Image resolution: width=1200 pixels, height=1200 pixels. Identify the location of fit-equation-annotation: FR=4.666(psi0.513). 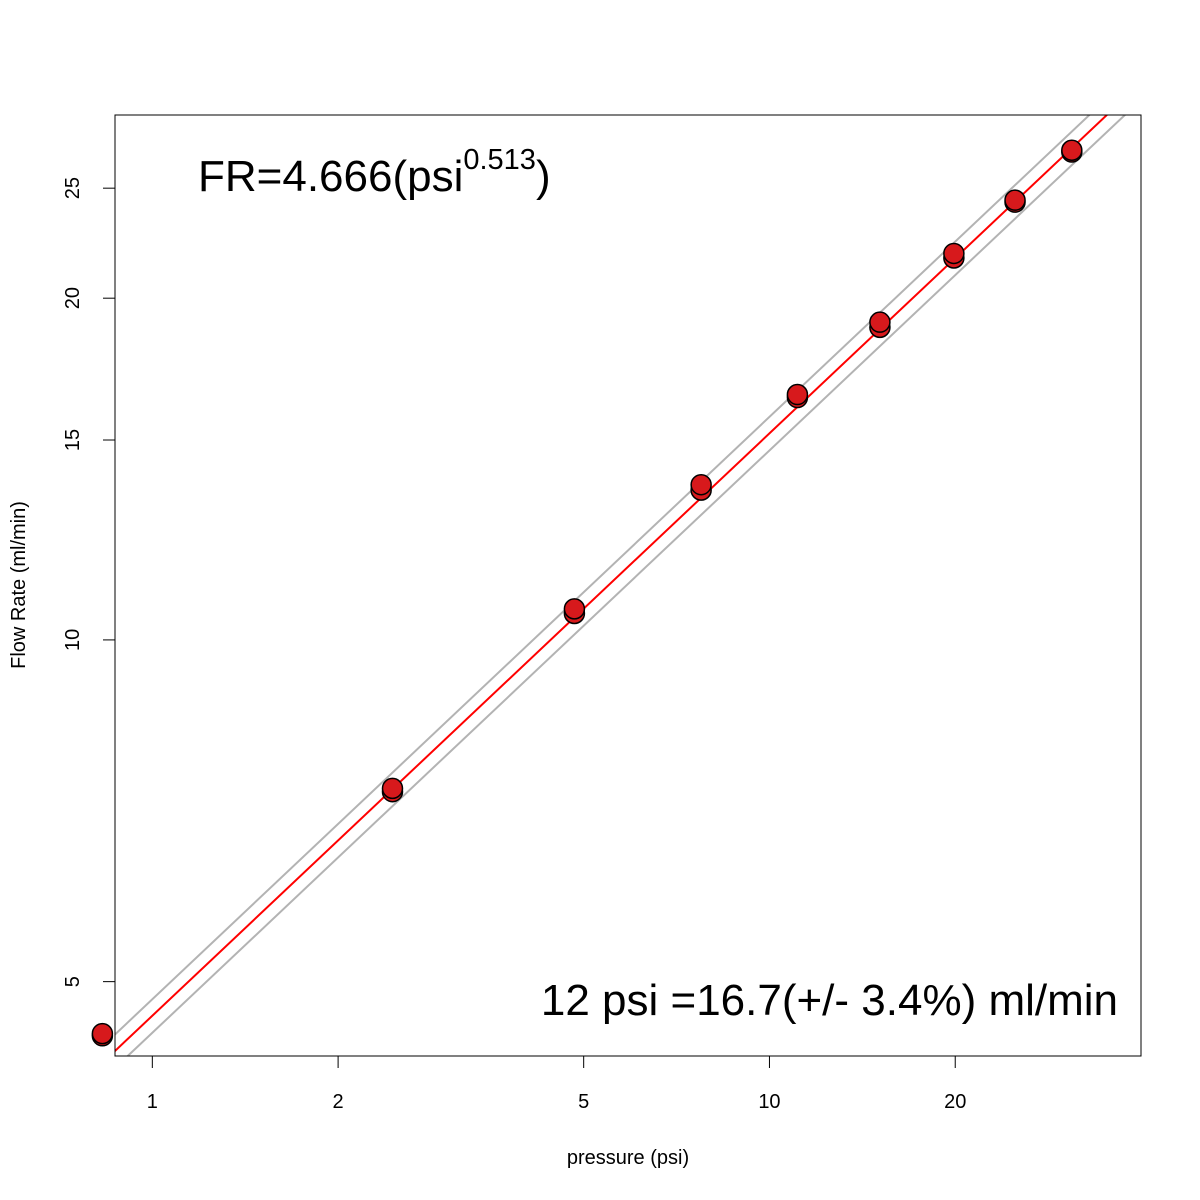
(374, 172).